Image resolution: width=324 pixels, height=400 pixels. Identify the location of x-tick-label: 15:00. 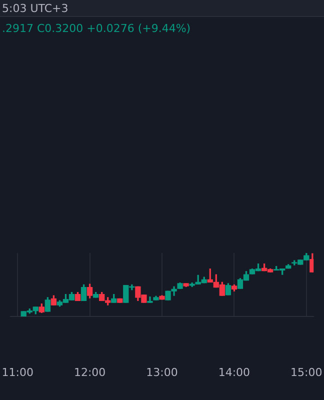
(306, 372).